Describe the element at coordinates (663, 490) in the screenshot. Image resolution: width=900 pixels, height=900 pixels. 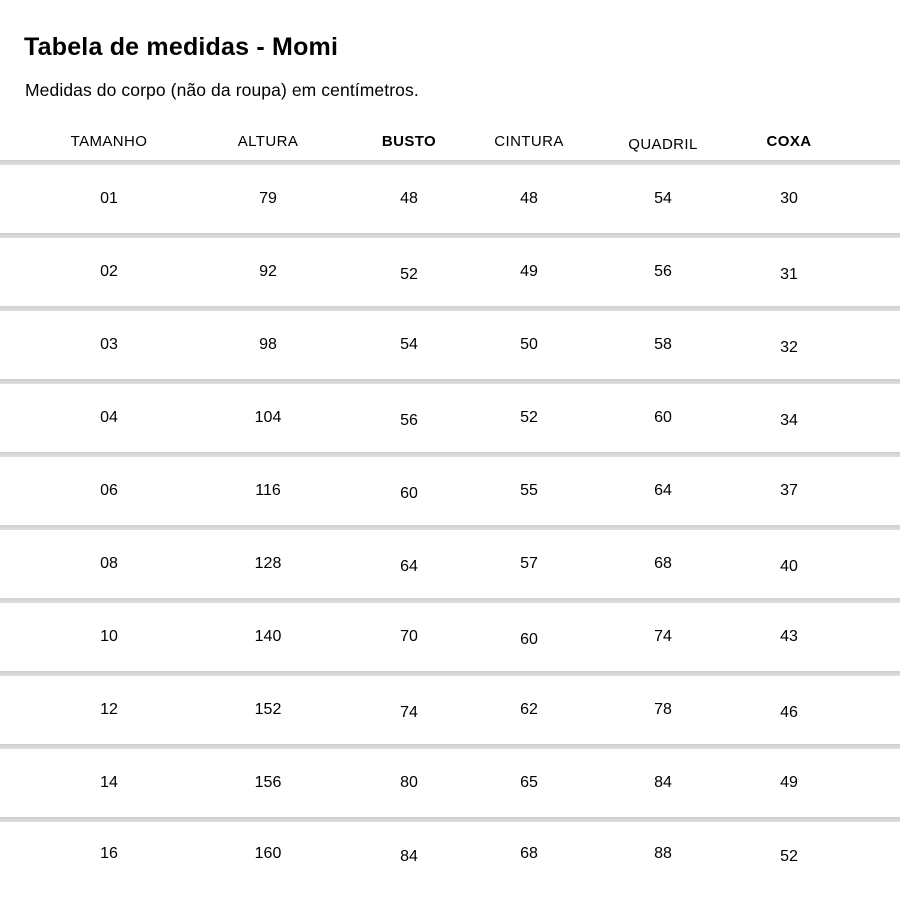
I see `cell-quadril: 64` at that location.